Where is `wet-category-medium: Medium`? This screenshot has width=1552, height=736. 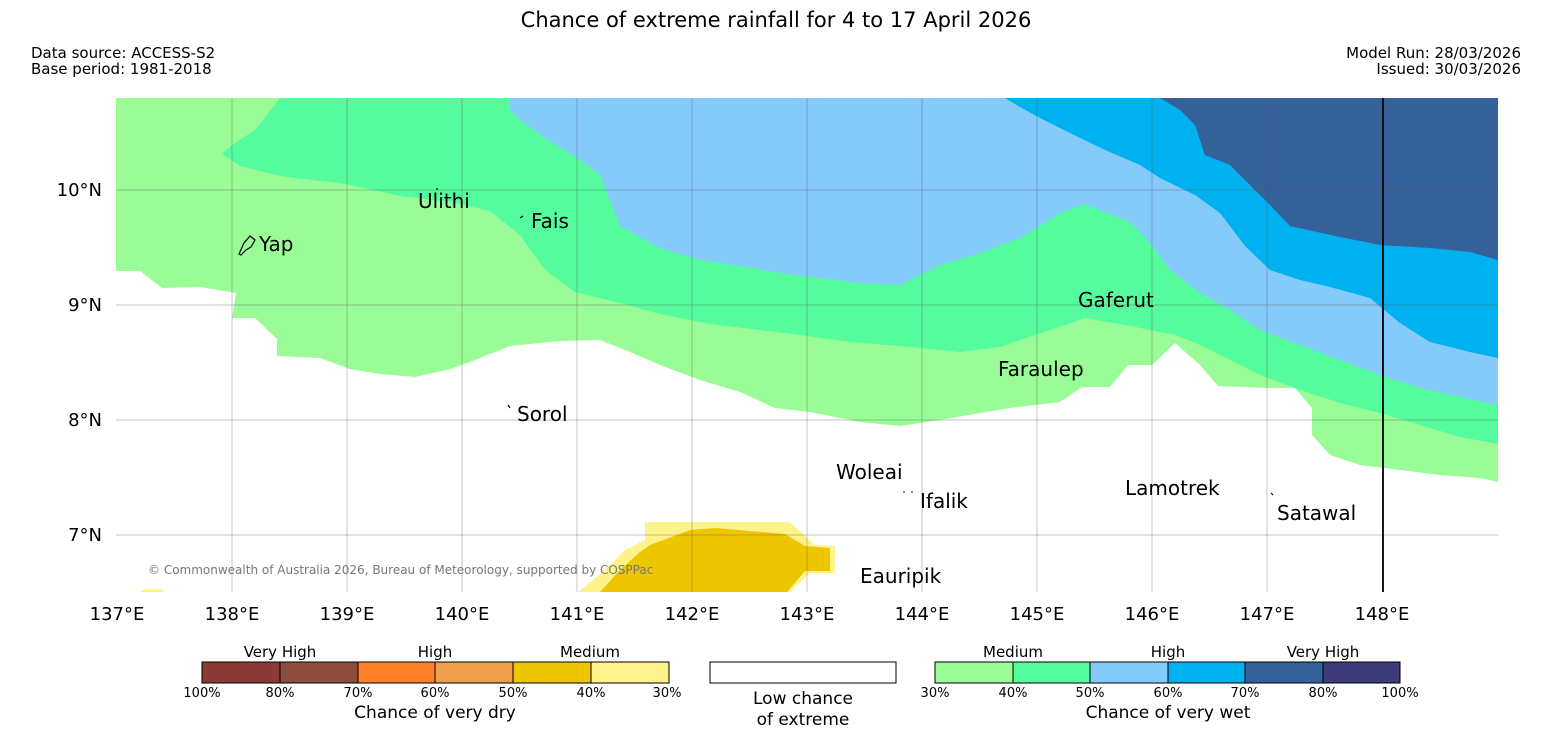
wet-category-medium: Medium is located at coordinates (1013, 652).